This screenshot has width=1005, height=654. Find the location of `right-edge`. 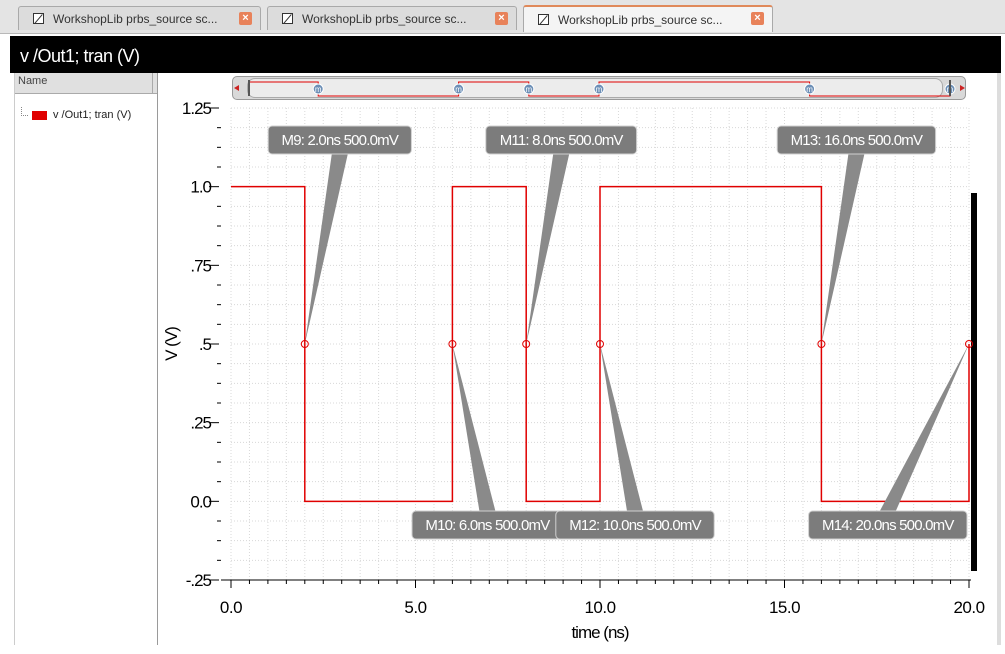

right-edge is located at coordinates (999, 359).